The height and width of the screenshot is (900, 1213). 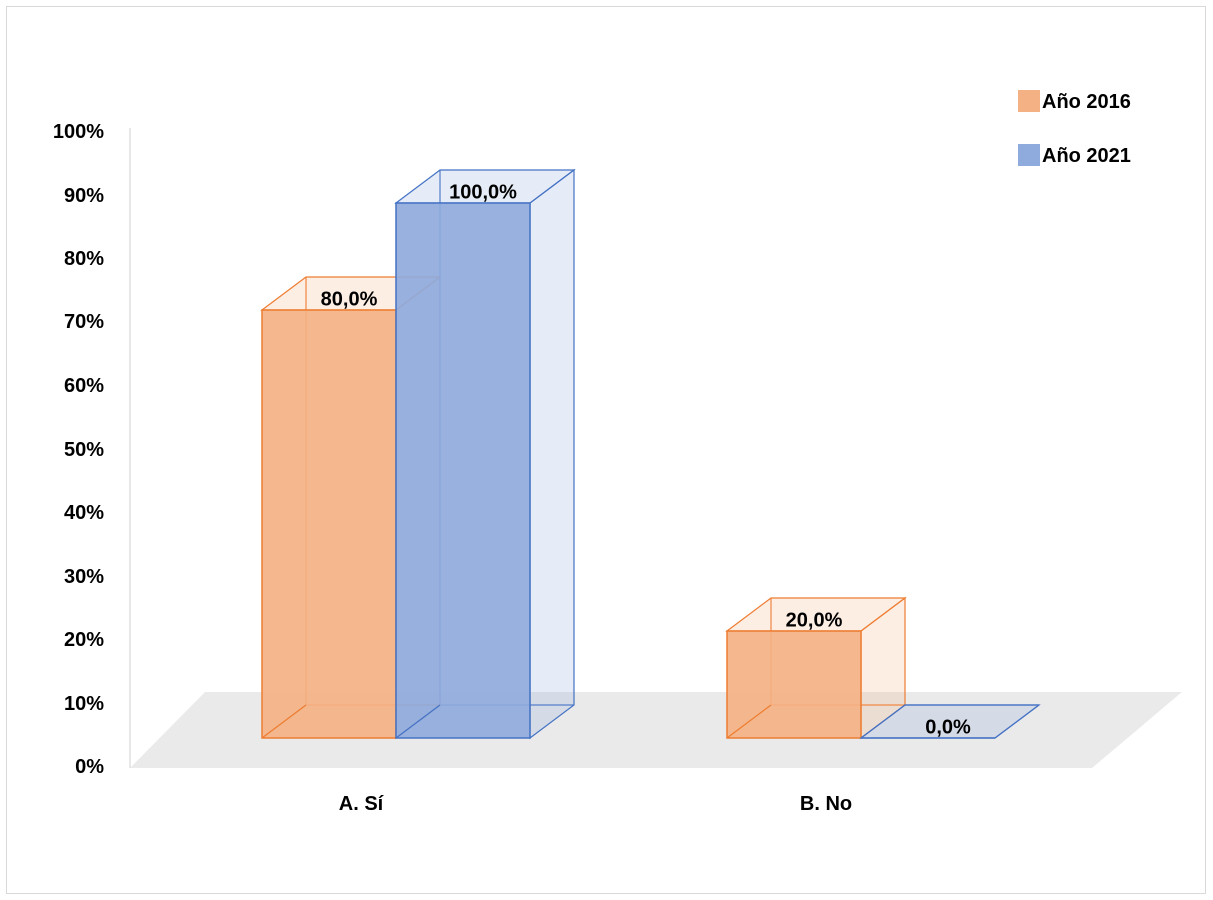 What do you see at coordinates (84, 640) in the screenshot?
I see `y-tick-label: 20%` at bounding box center [84, 640].